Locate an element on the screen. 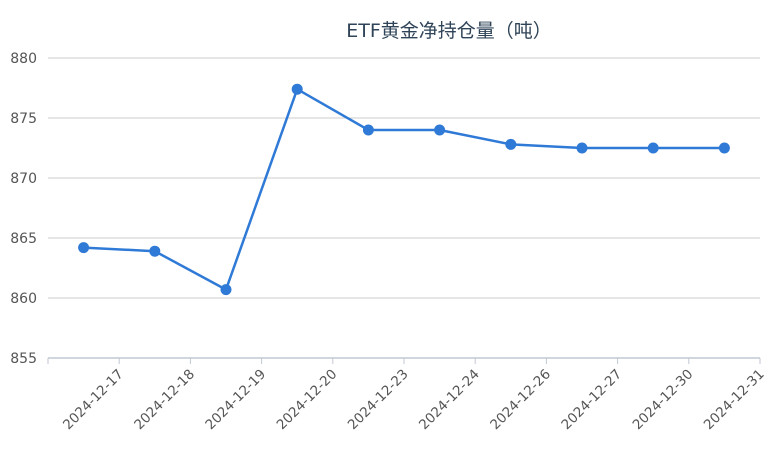 The width and height of the screenshot is (766, 456). x-tick-label: 2024-12-18 is located at coordinates (164, 399).